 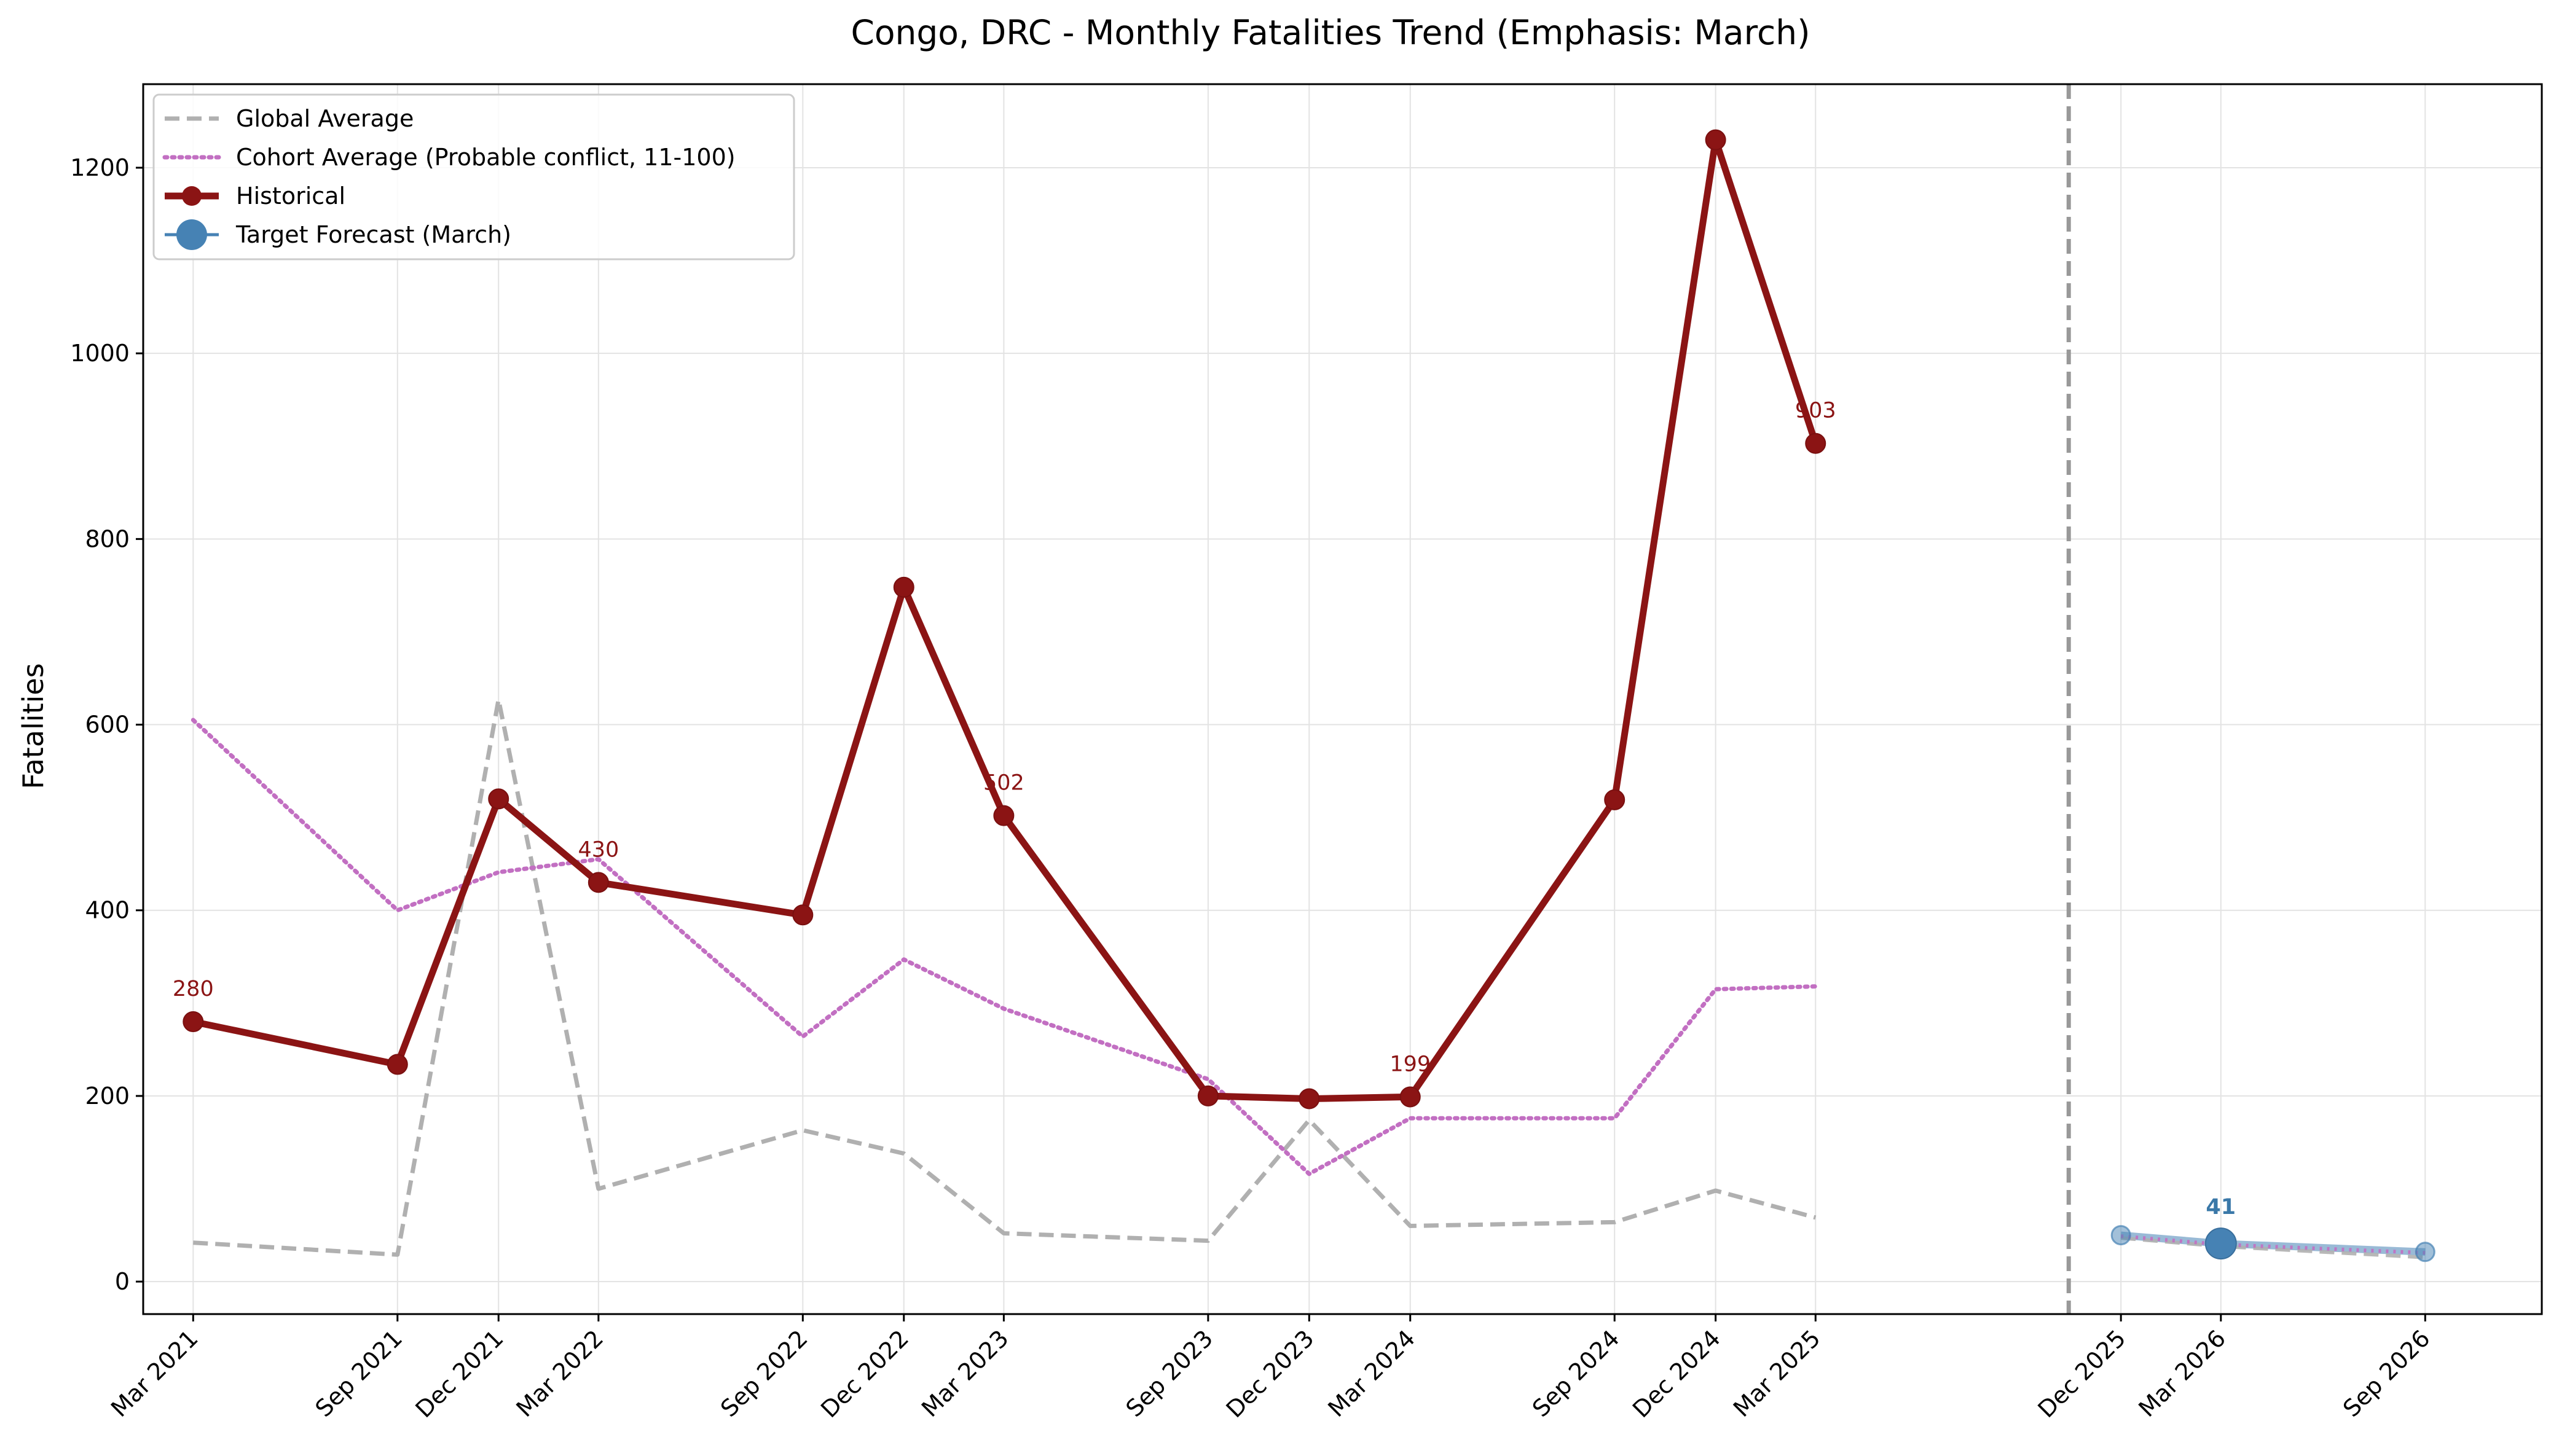 What do you see at coordinates (107, 910) in the screenshot?
I see `y-tick-label: 400` at bounding box center [107, 910].